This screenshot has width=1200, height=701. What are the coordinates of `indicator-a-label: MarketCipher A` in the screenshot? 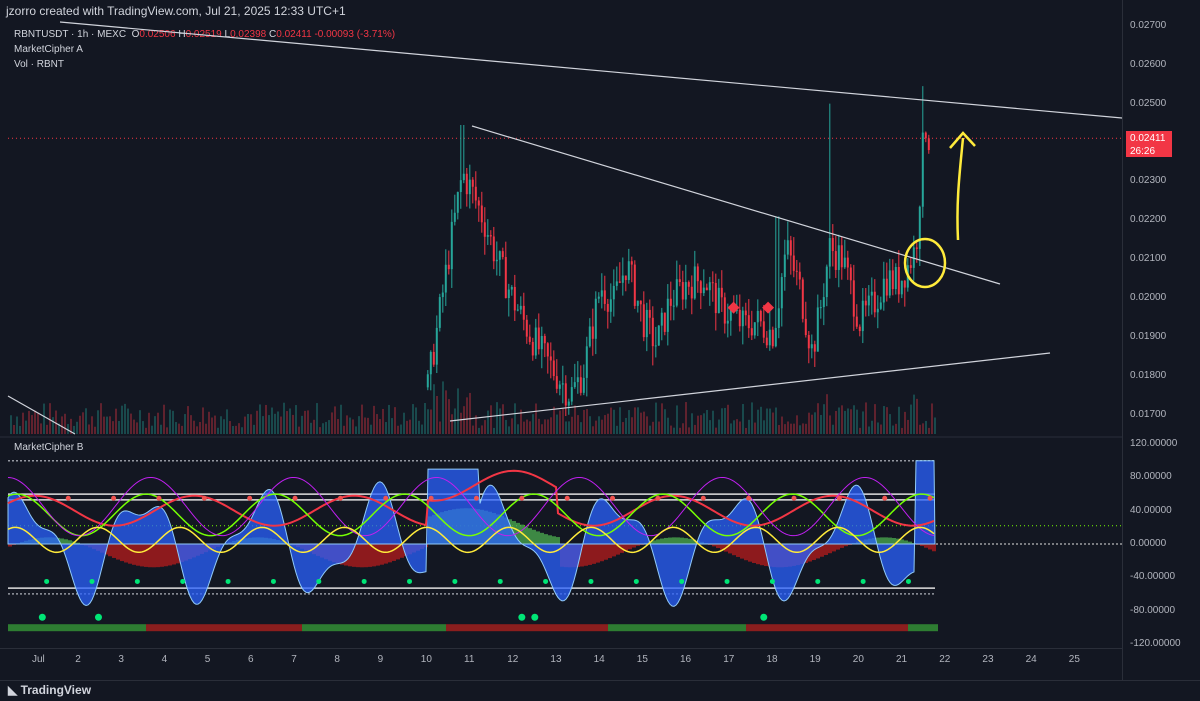 It's located at (48, 49).